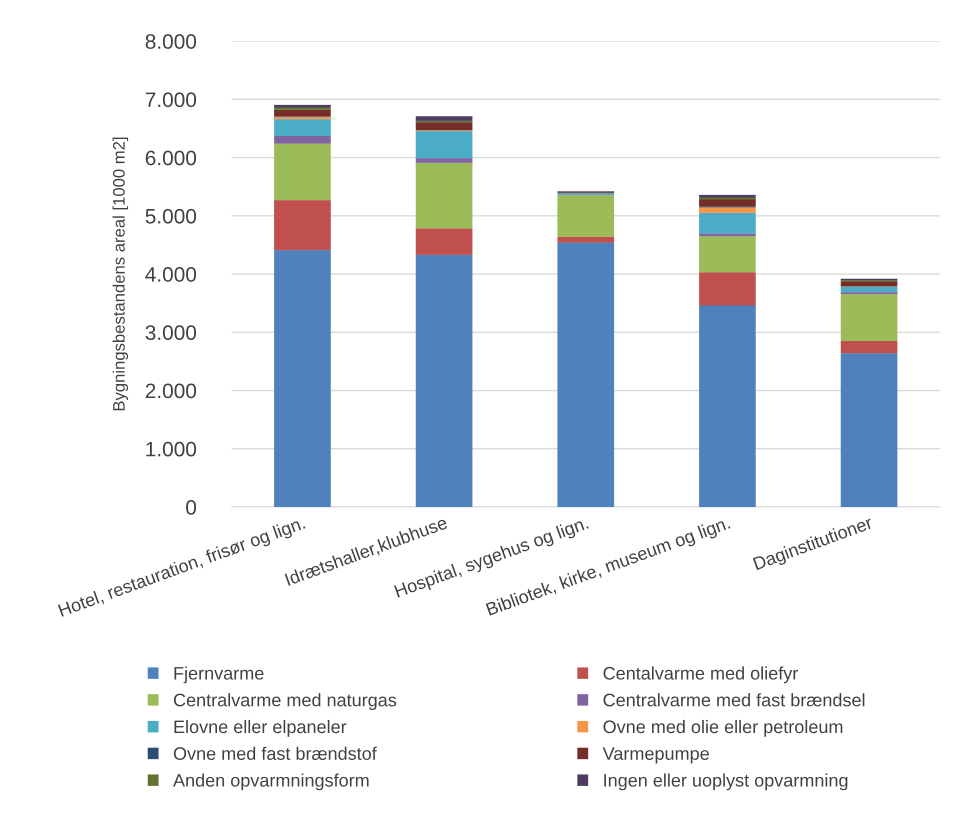 This screenshot has height=823, width=965. Describe the element at coordinates (701, 675) in the screenshot. I see `legend-label: Centalvarme med oliefyr` at that location.